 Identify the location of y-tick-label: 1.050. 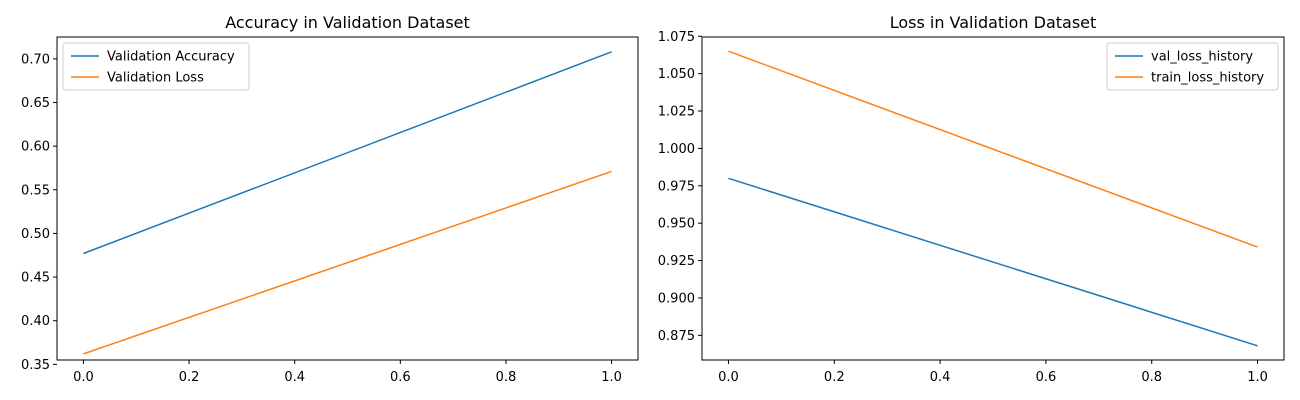
(676, 74).